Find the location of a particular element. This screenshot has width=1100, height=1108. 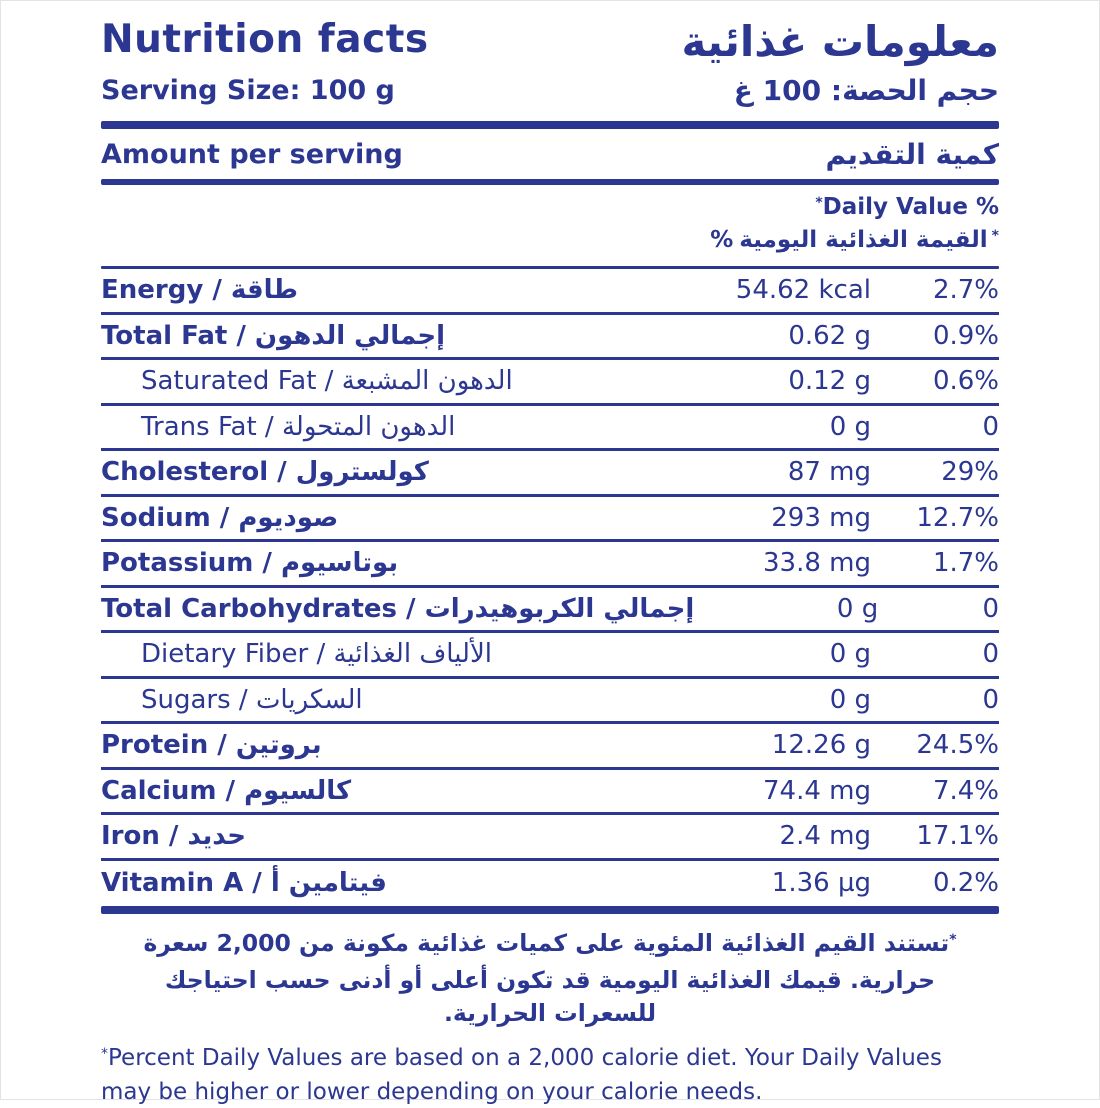

divider-thick-bottom is located at coordinates (550, 910).